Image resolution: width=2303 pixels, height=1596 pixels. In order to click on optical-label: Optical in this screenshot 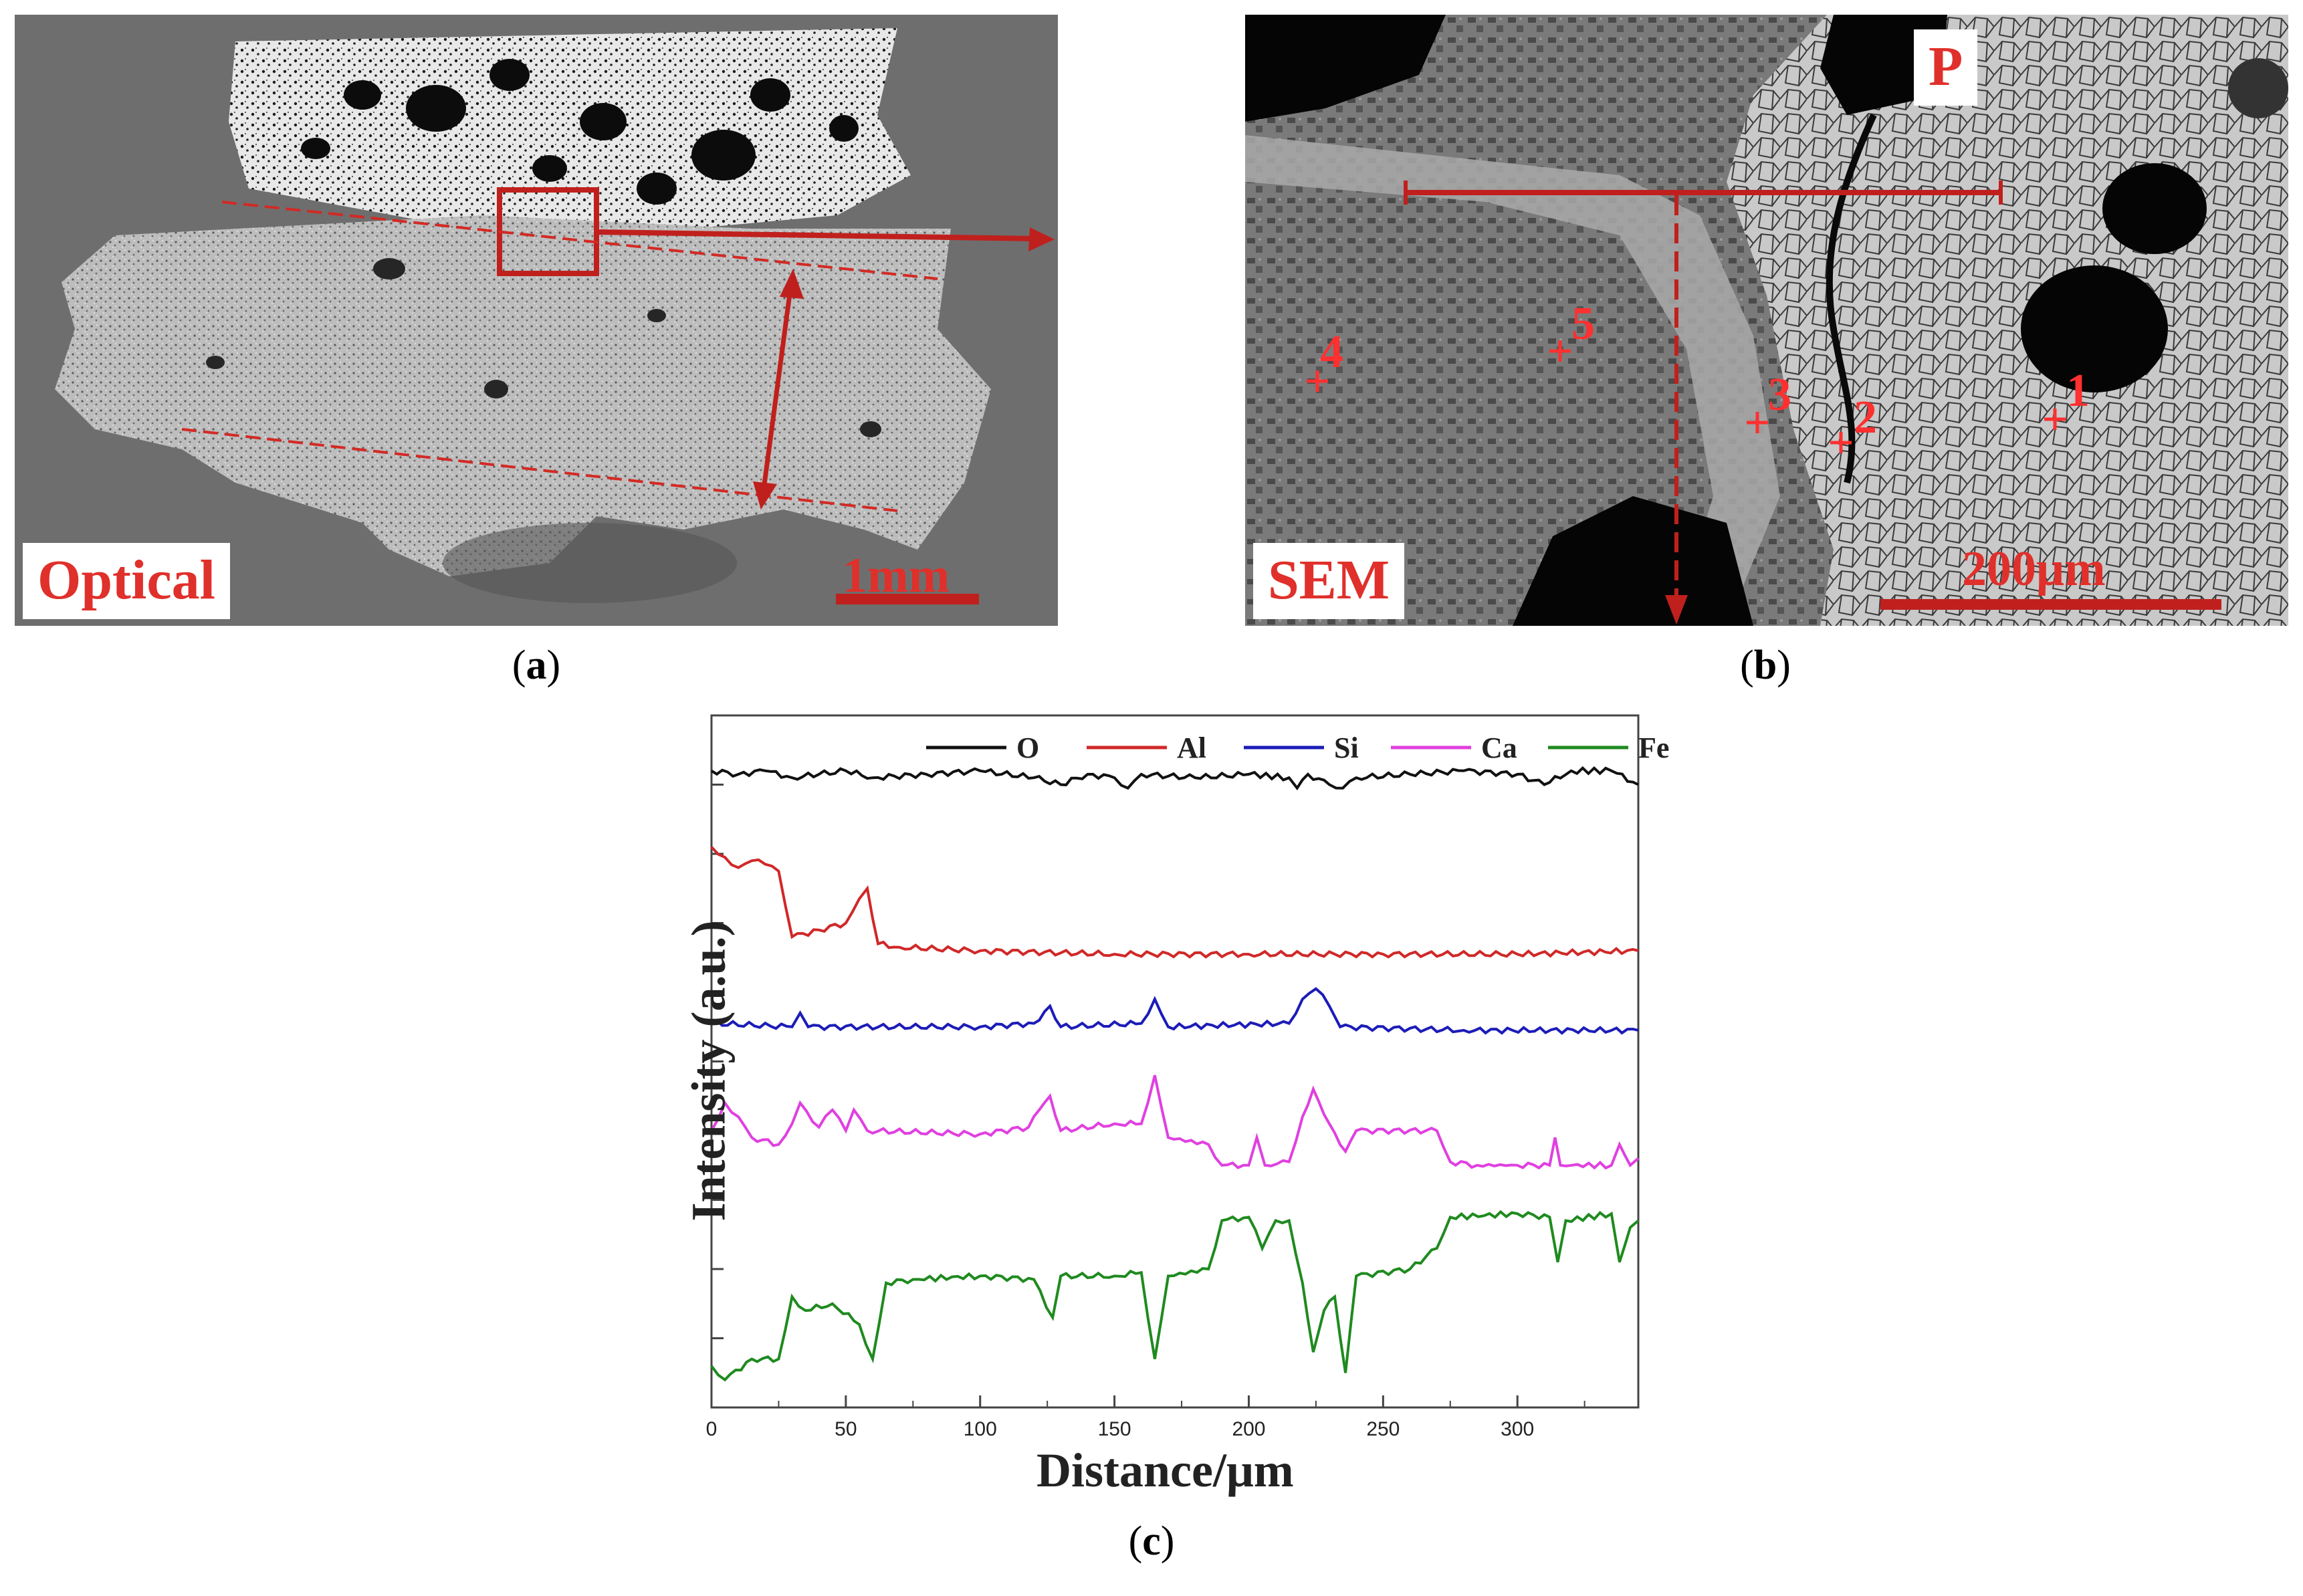, I will do `click(127, 581)`.